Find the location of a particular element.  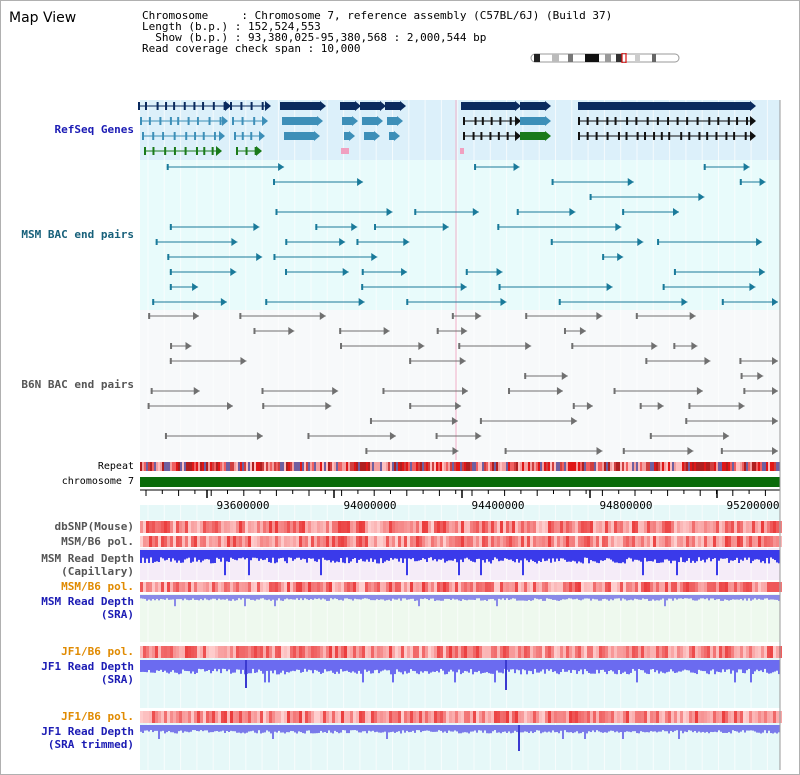

track-label-dbsnp: dbSNP(Mouse) is located at coordinates (94, 526).